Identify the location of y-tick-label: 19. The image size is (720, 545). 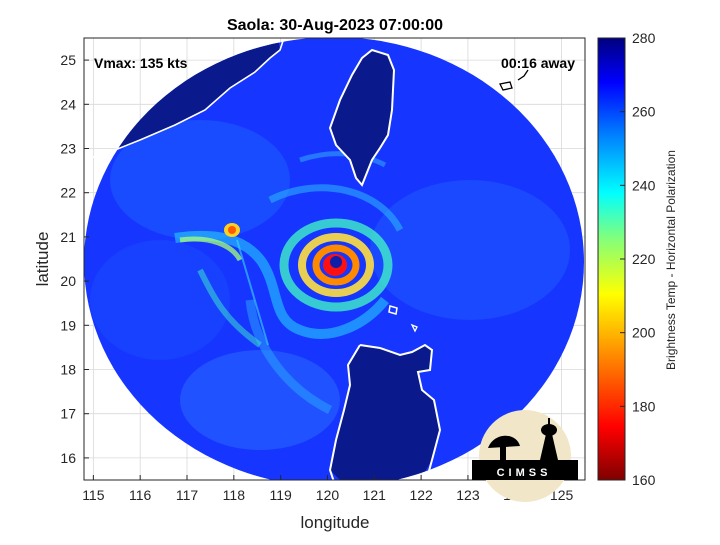
(68, 325).